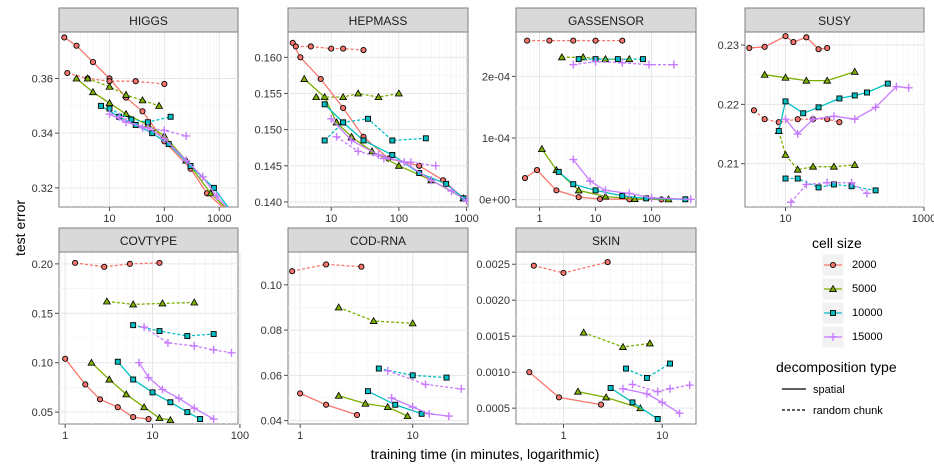 The width and height of the screenshot is (934, 472). What do you see at coordinates (268, 94) in the screenshot?
I see `y-tick-label: 0.155` at bounding box center [268, 94].